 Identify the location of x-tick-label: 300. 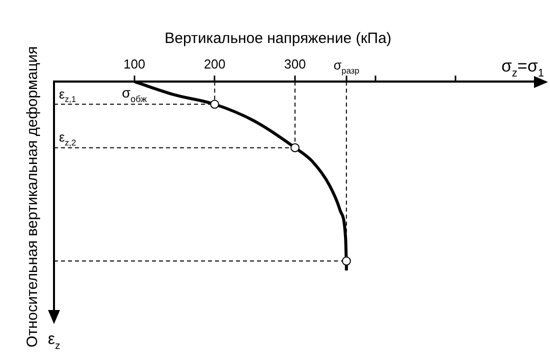
(295, 64).